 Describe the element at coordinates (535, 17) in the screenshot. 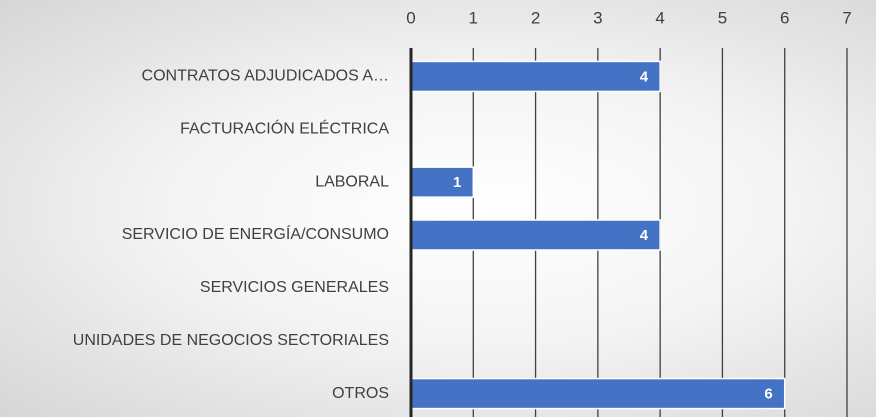

I see `x-tick-label: 2` at that location.